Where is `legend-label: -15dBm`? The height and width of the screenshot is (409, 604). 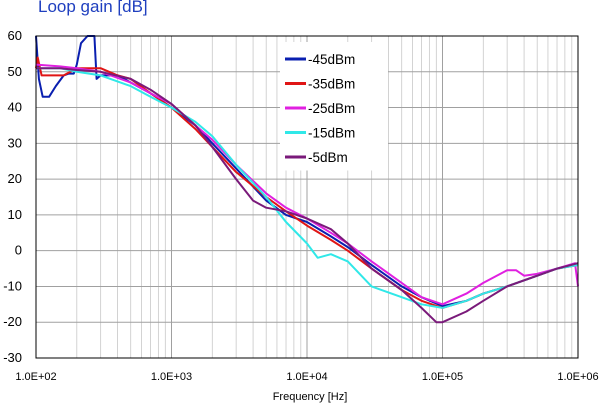
legend-label: -15dBm is located at coordinates (331, 133).